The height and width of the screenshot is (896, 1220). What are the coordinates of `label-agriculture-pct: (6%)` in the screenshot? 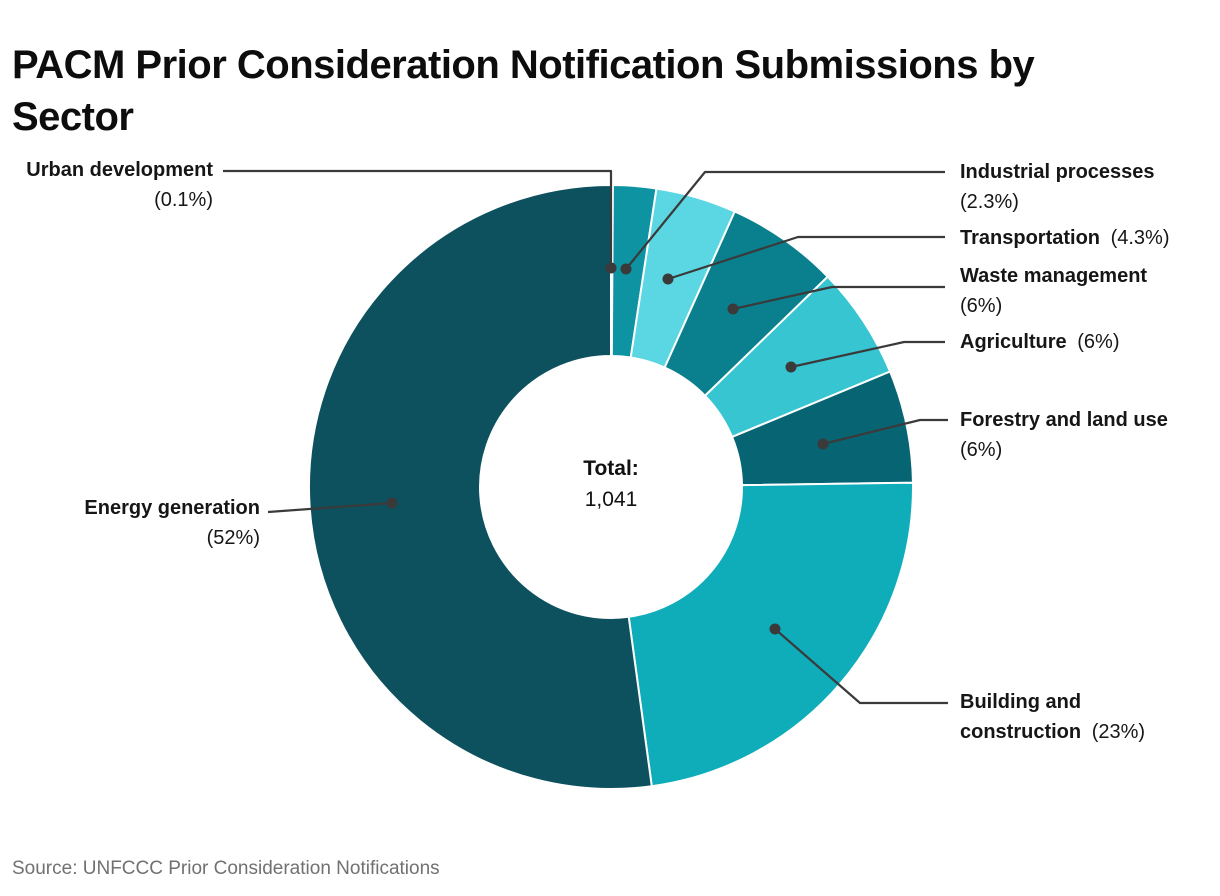 It's located at (1098, 342).